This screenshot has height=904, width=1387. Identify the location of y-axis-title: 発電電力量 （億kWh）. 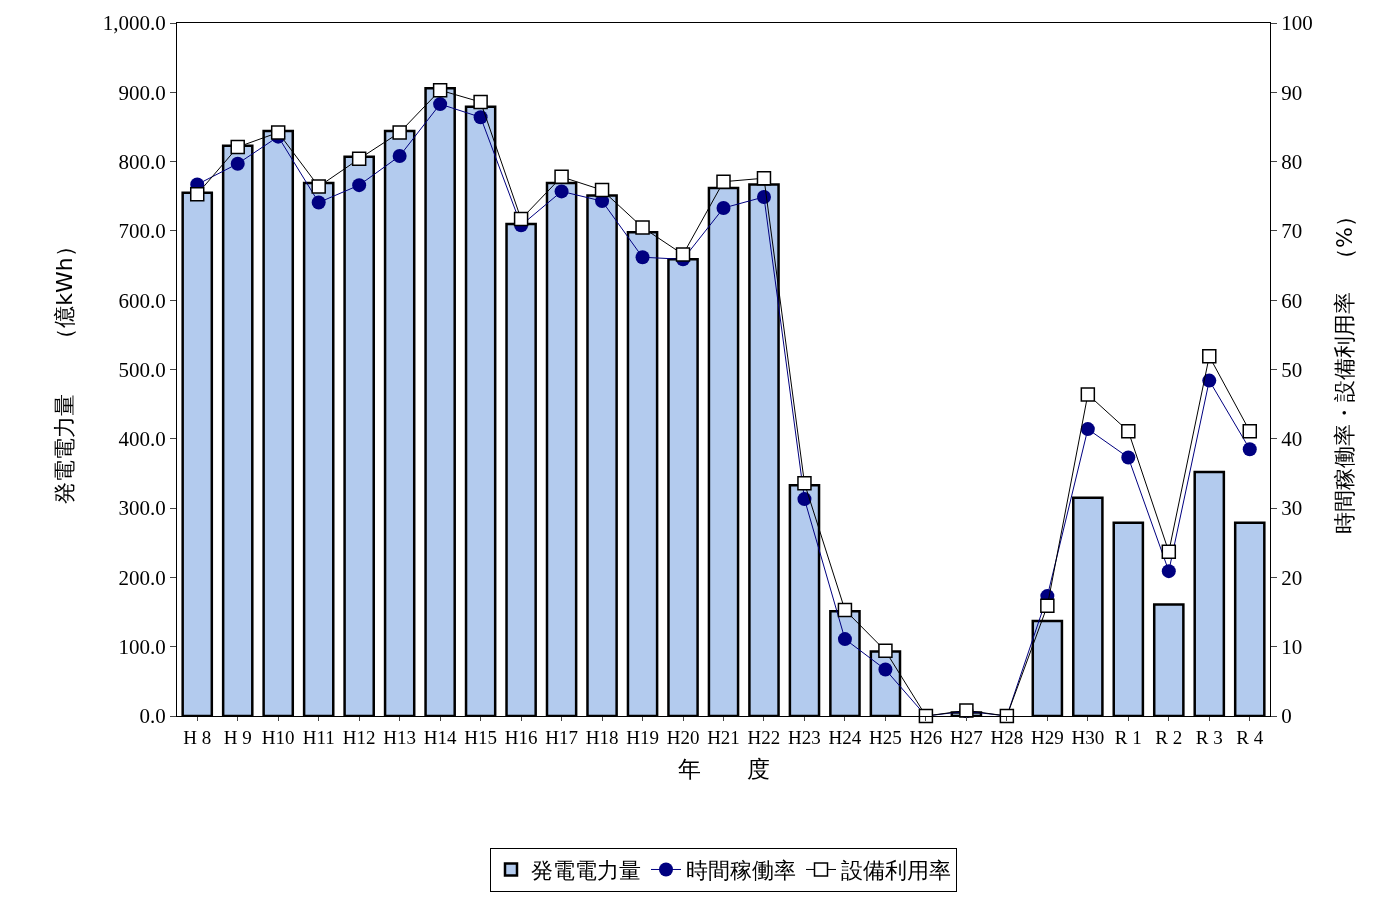
(64, 369).